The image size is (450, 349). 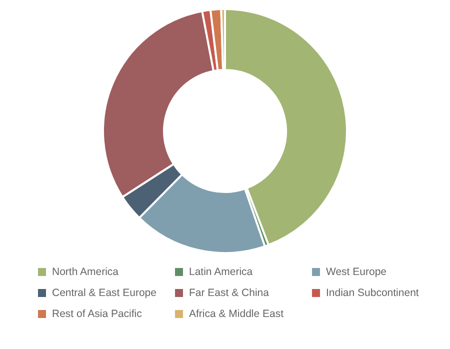 What do you see at coordinates (356, 272) in the screenshot?
I see `legend-label: West Europe` at bounding box center [356, 272].